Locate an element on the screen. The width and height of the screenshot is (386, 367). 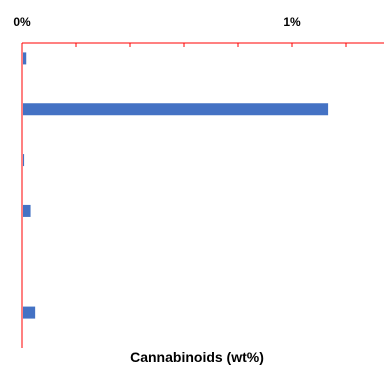
x-tick-label: 0% is located at coordinates (22, 22).